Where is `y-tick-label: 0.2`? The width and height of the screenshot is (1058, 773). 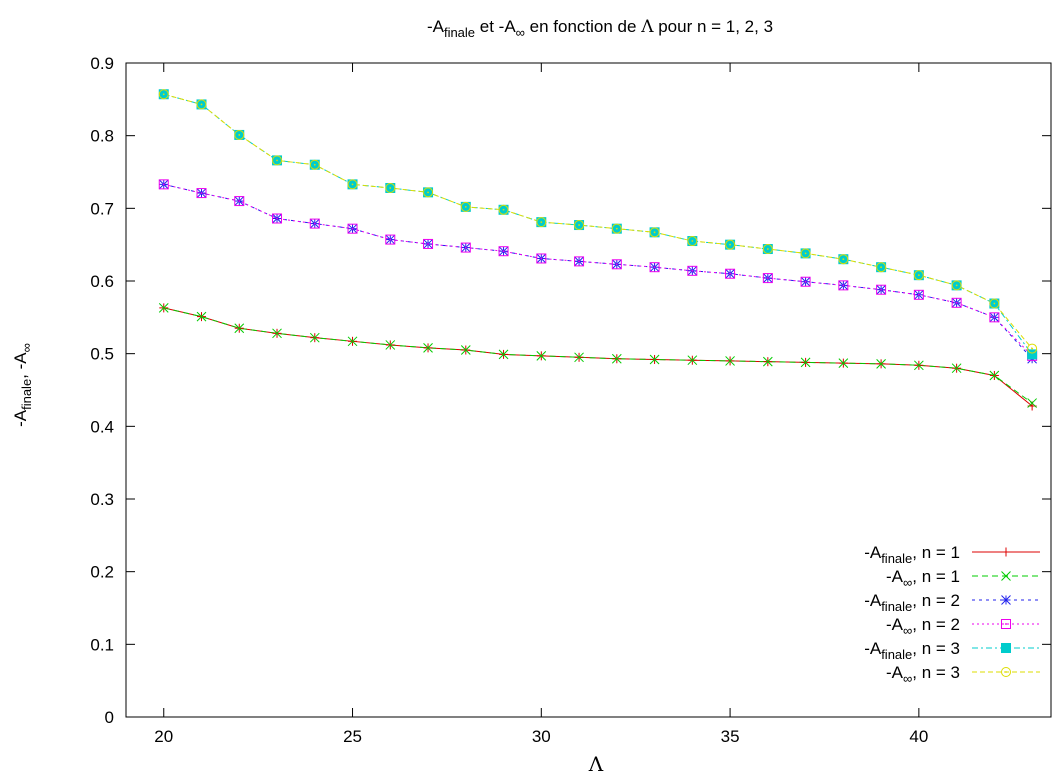
y-tick-label: 0.2 is located at coordinates (102, 572).